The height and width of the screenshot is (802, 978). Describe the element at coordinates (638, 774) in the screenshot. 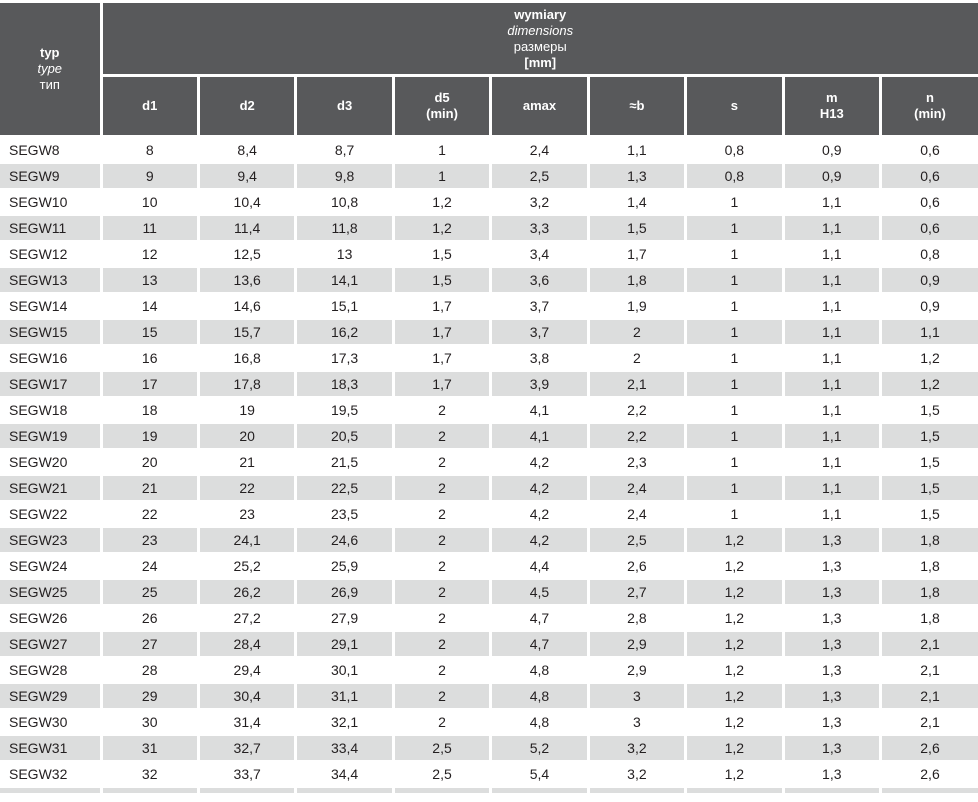

I see `cell-b: 3,2` at that location.